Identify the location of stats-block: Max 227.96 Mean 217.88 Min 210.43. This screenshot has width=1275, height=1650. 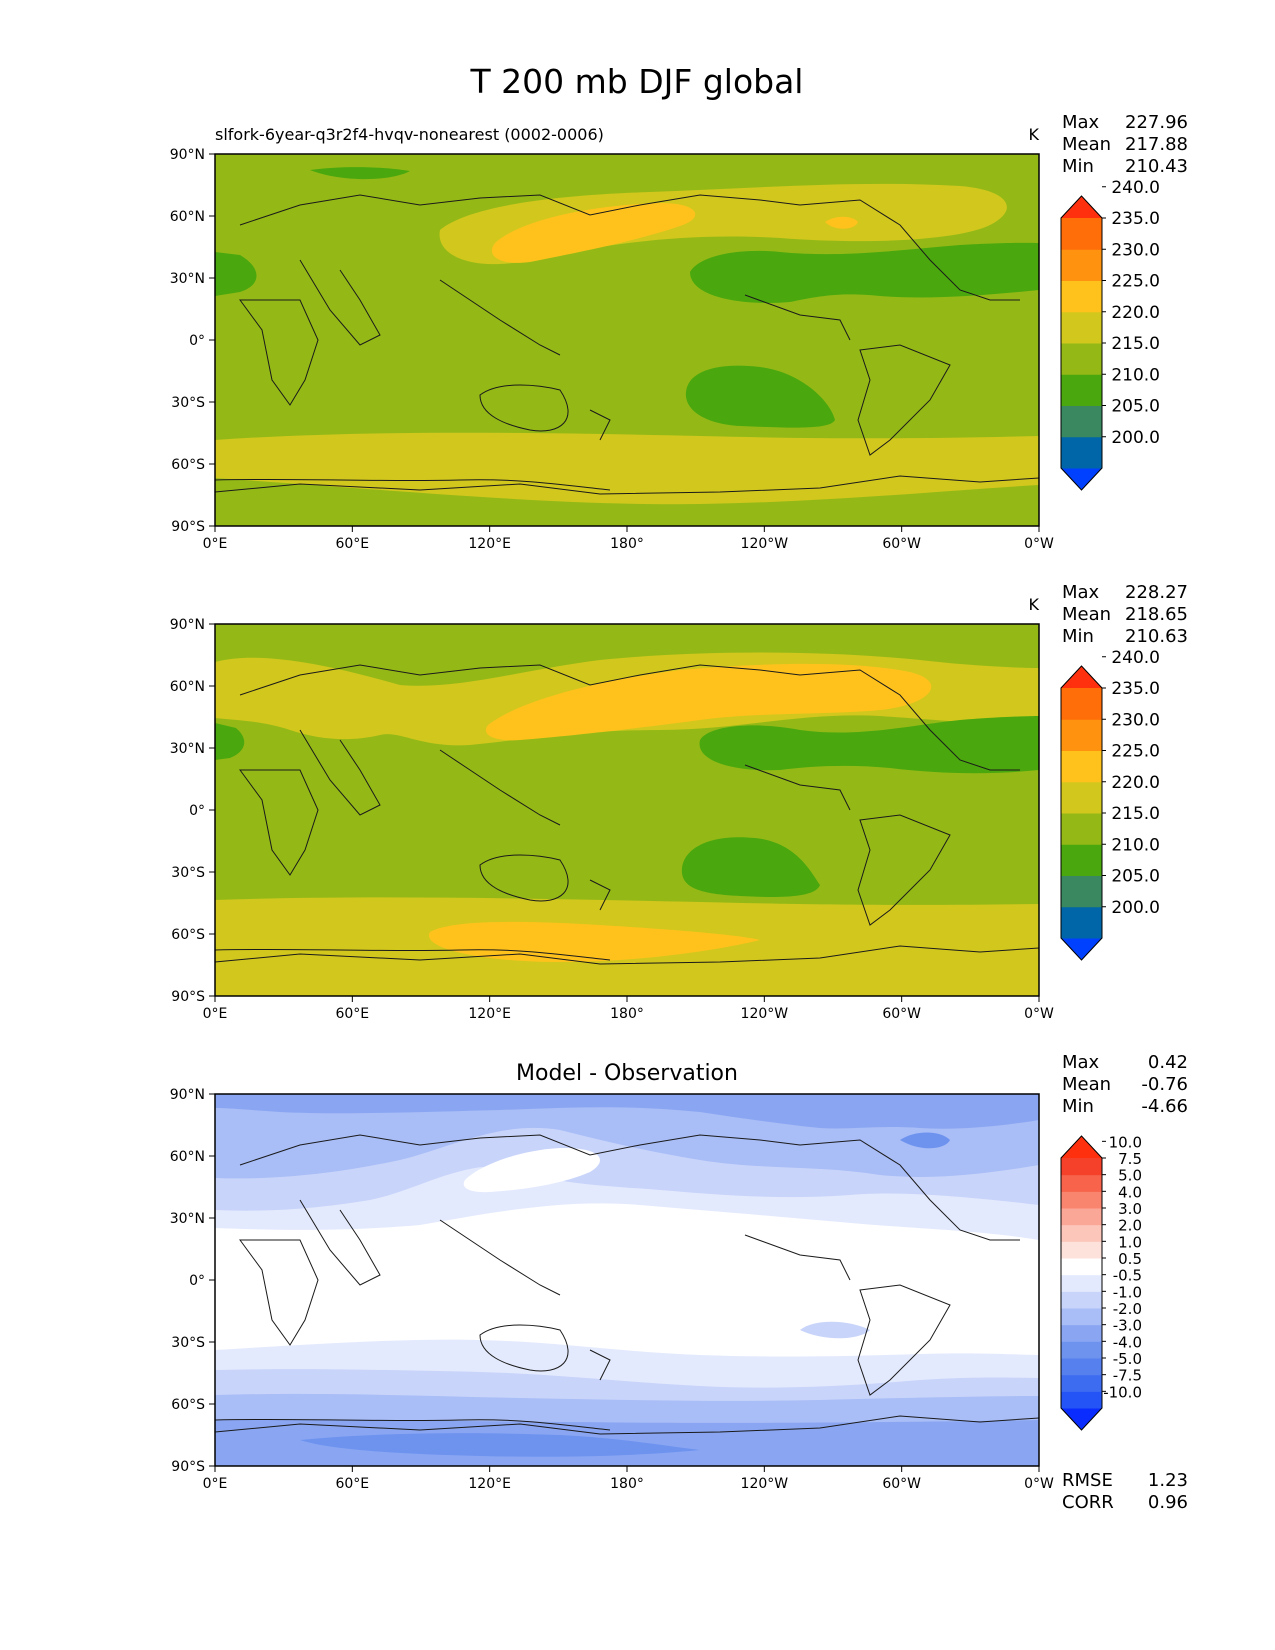
(1125, 144).